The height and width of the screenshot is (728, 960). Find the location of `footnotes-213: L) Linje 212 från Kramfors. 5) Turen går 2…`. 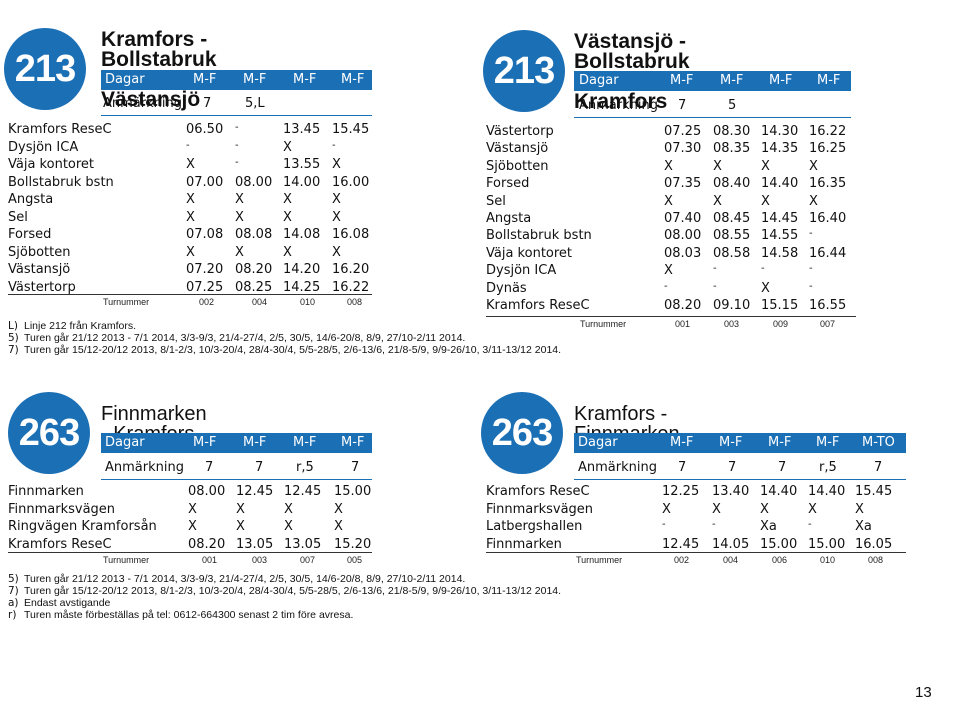

footnotes-213: L) Linje 212 från Kramfors. 5) Turen går 2… is located at coordinates (284, 338).